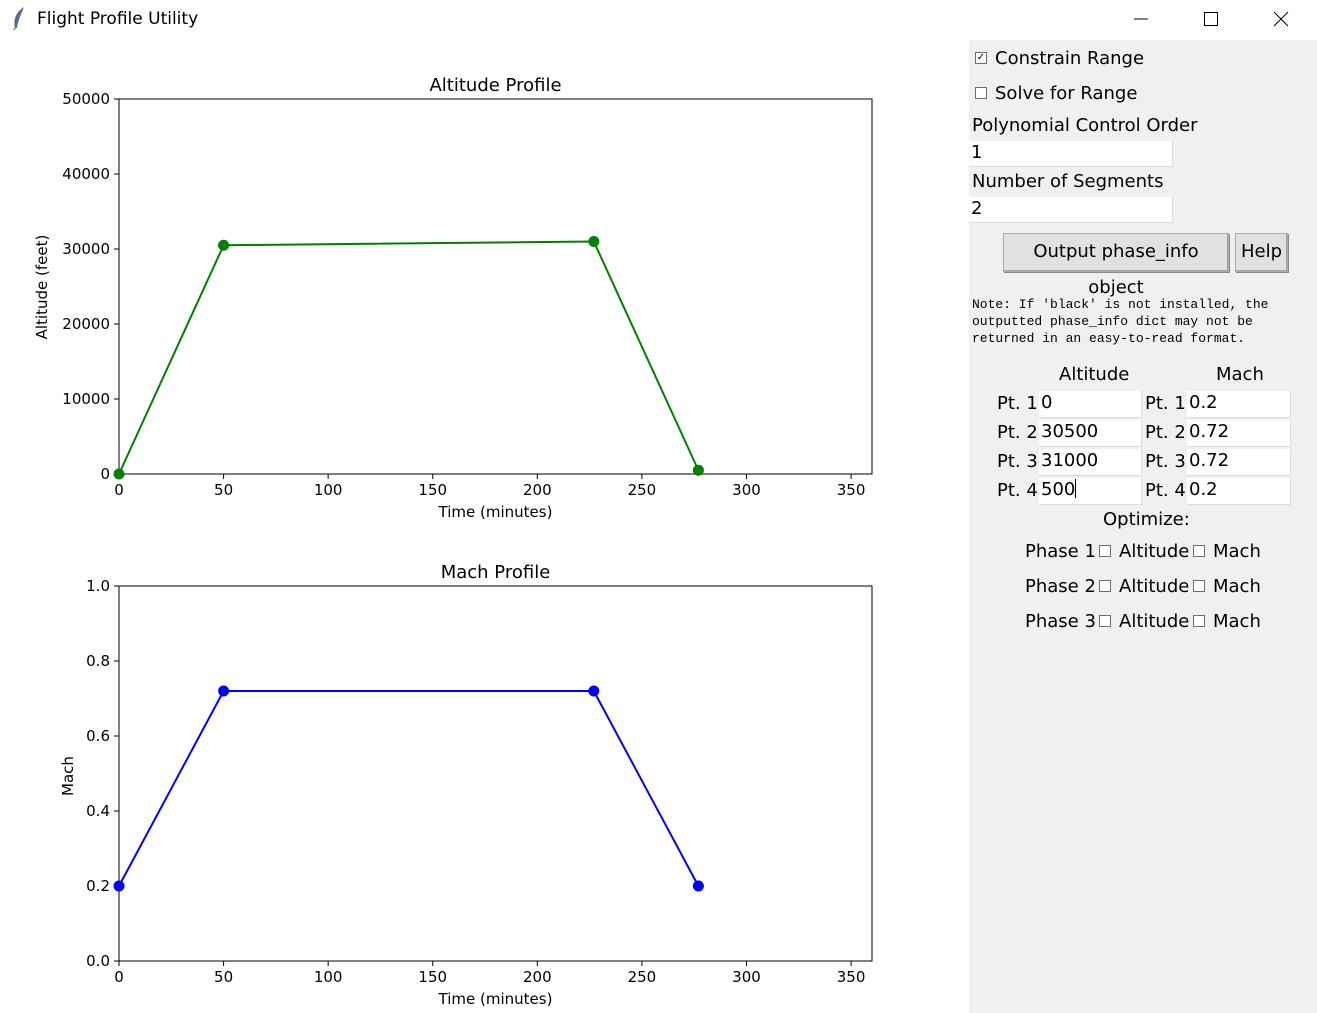 The width and height of the screenshot is (1317, 1013). What do you see at coordinates (98, 736) in the screenshot?
I see `y-tick-label: 0.6` at bounding box center [98, 736].